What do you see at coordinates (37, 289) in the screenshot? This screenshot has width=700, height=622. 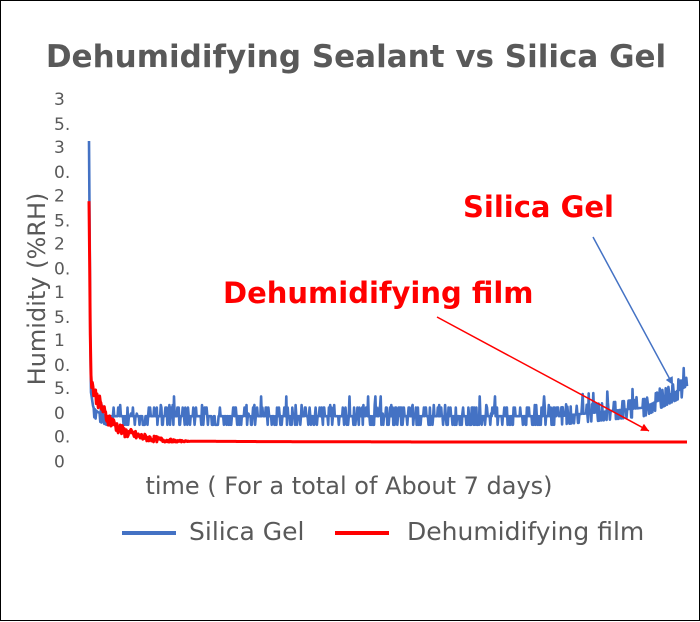 I see `y-axis-title: Humidity (%RH)` at bounding box center [37, 289].